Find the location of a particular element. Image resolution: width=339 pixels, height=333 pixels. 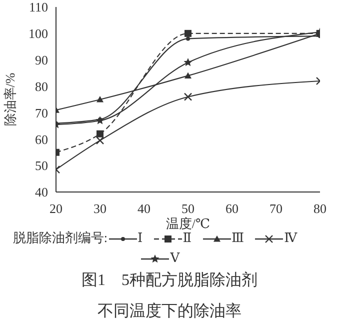

y-tick-label: 70 is located at coordinates (41, 112).